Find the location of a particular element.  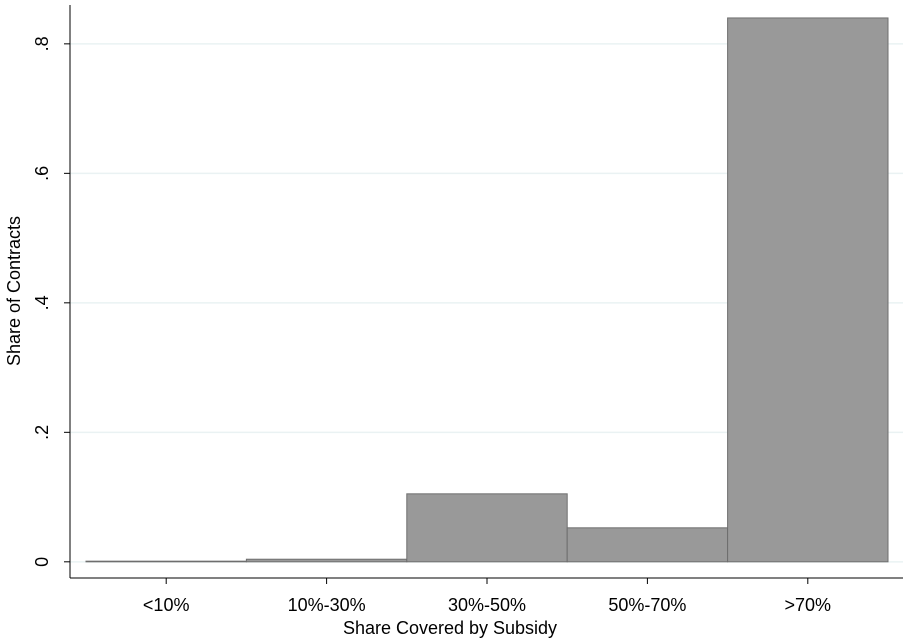

x-tick-label: 50%-70% is located at coordinates (647, 605).